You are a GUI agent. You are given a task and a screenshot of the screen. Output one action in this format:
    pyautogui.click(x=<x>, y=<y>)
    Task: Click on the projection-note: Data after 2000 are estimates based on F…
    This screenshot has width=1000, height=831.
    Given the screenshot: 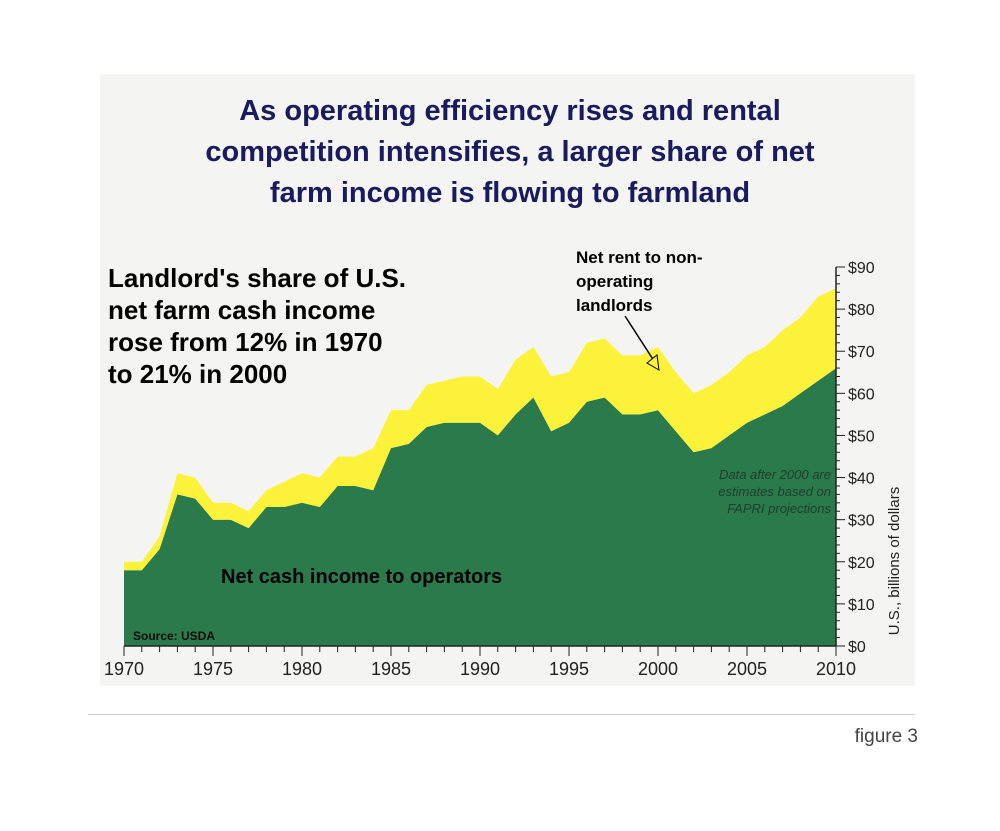 What is the action you would take?
    pyautogui.click(x=774, y=491)
    